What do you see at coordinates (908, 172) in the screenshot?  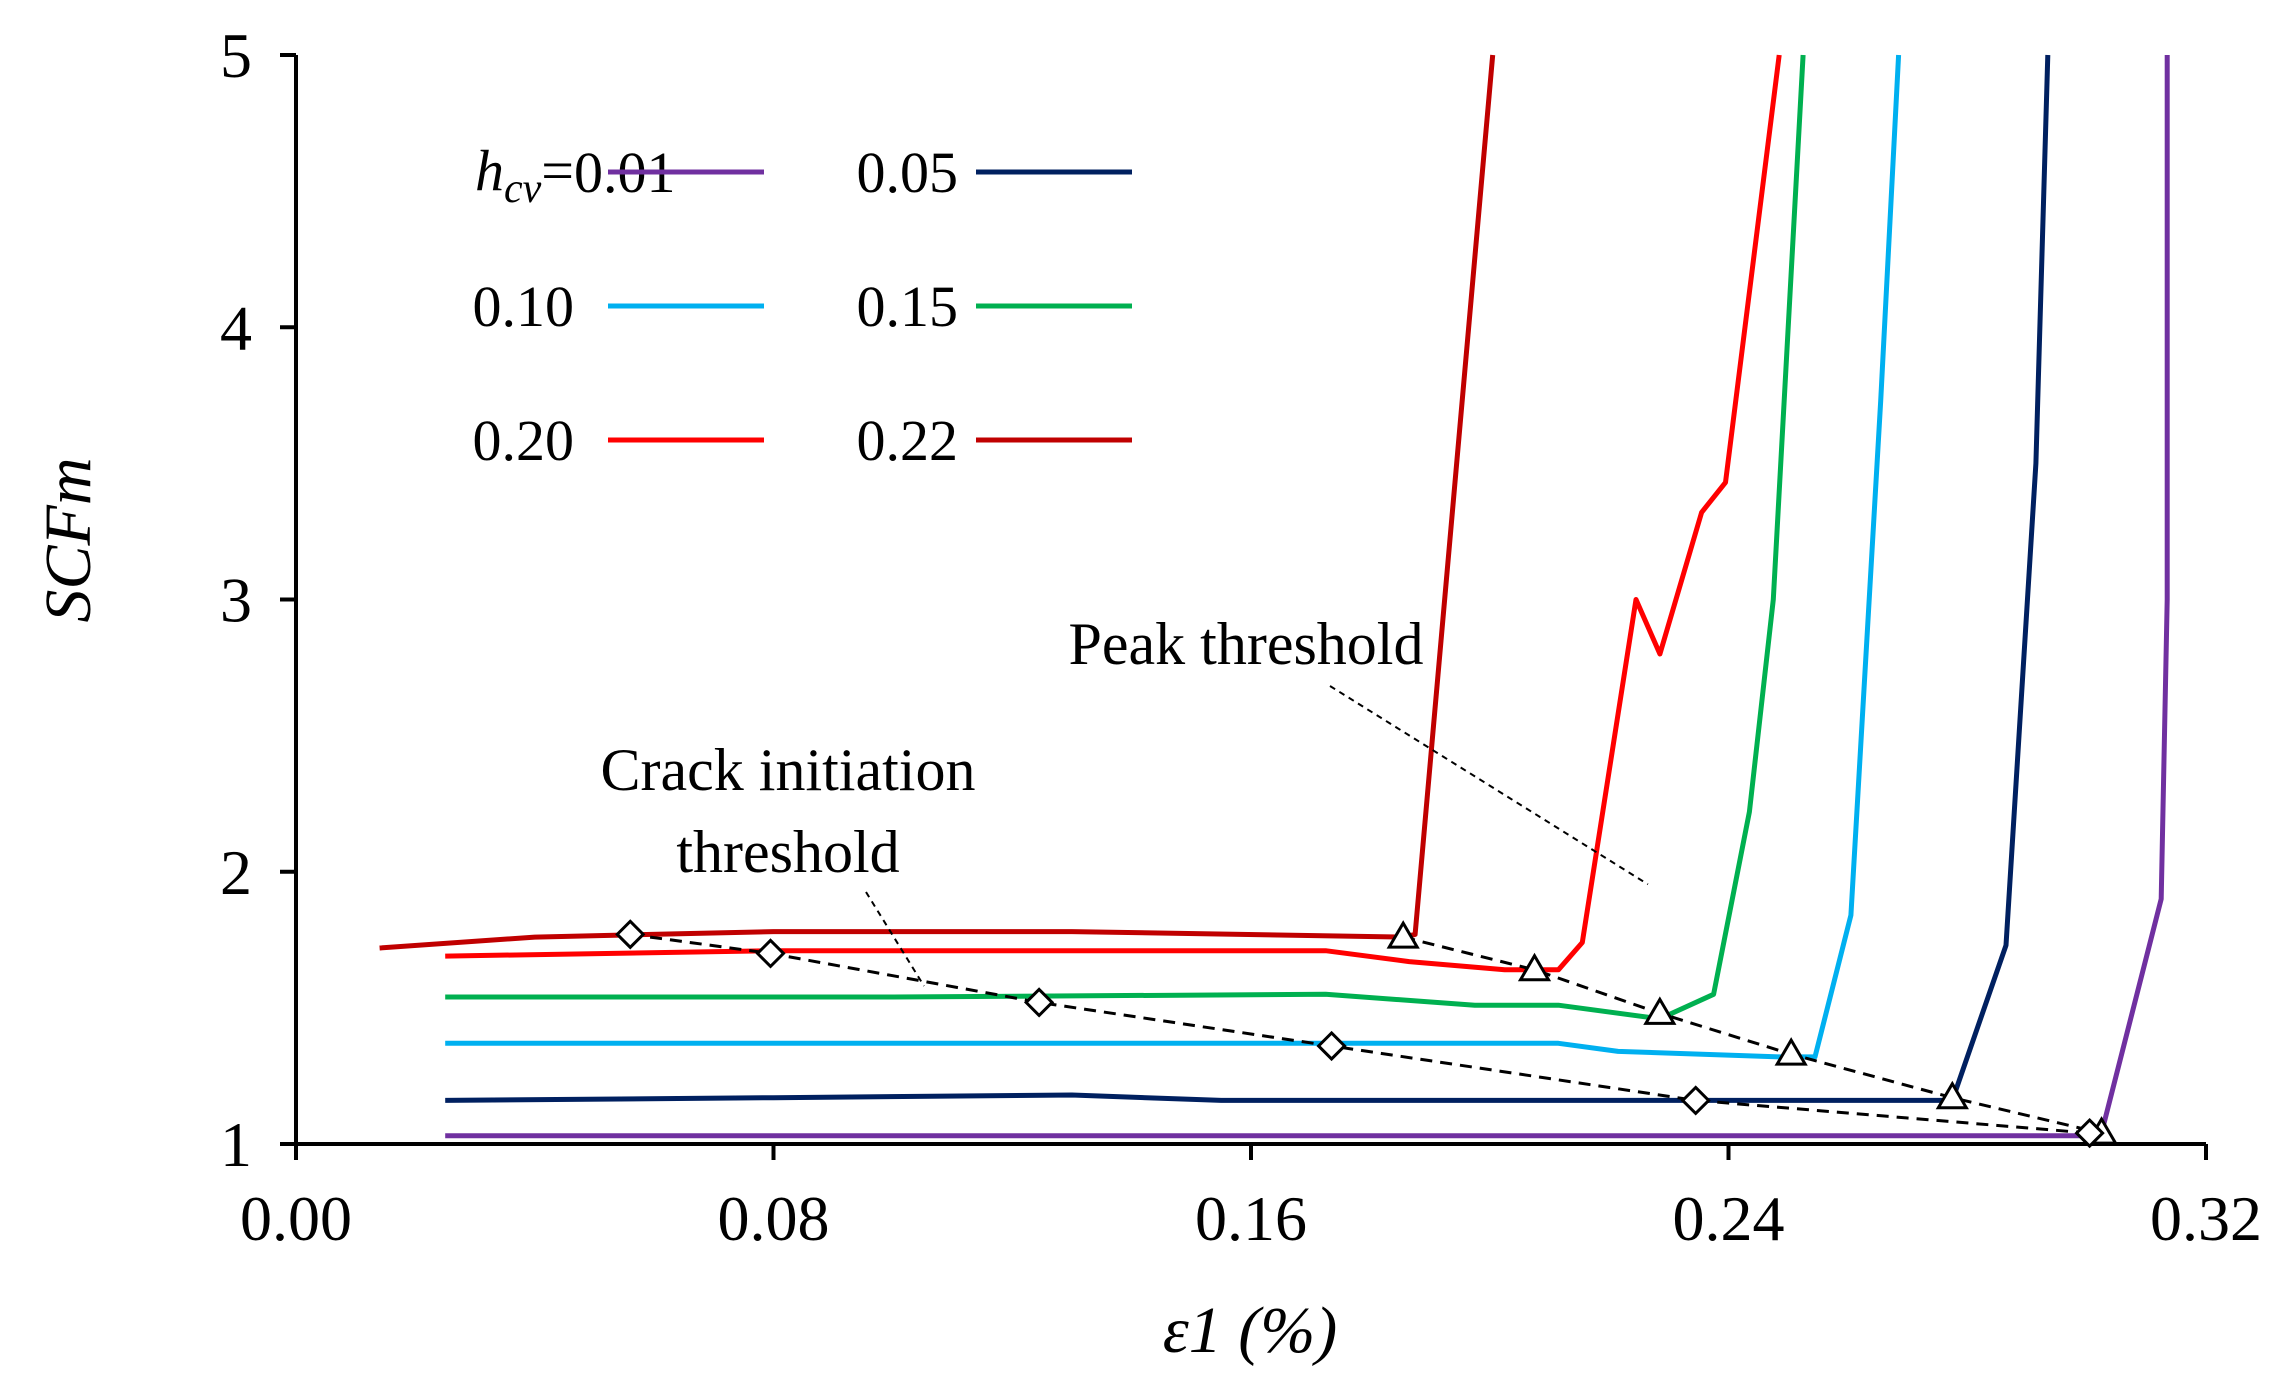 I see `legend-label-0.05: 0.05` at bounding box center [908, 172].